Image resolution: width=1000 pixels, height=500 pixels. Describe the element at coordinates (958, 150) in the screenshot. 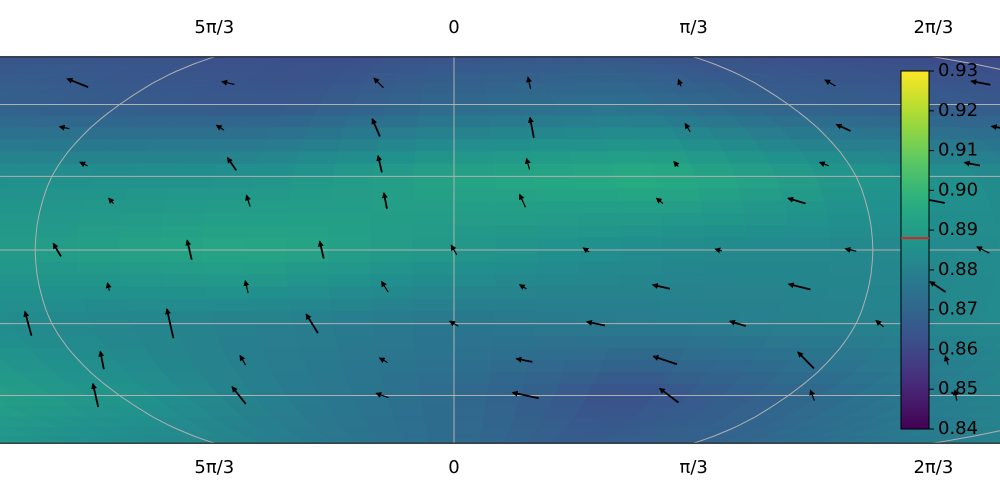

I see `colorbar-tick-label: 0.91` at that location.